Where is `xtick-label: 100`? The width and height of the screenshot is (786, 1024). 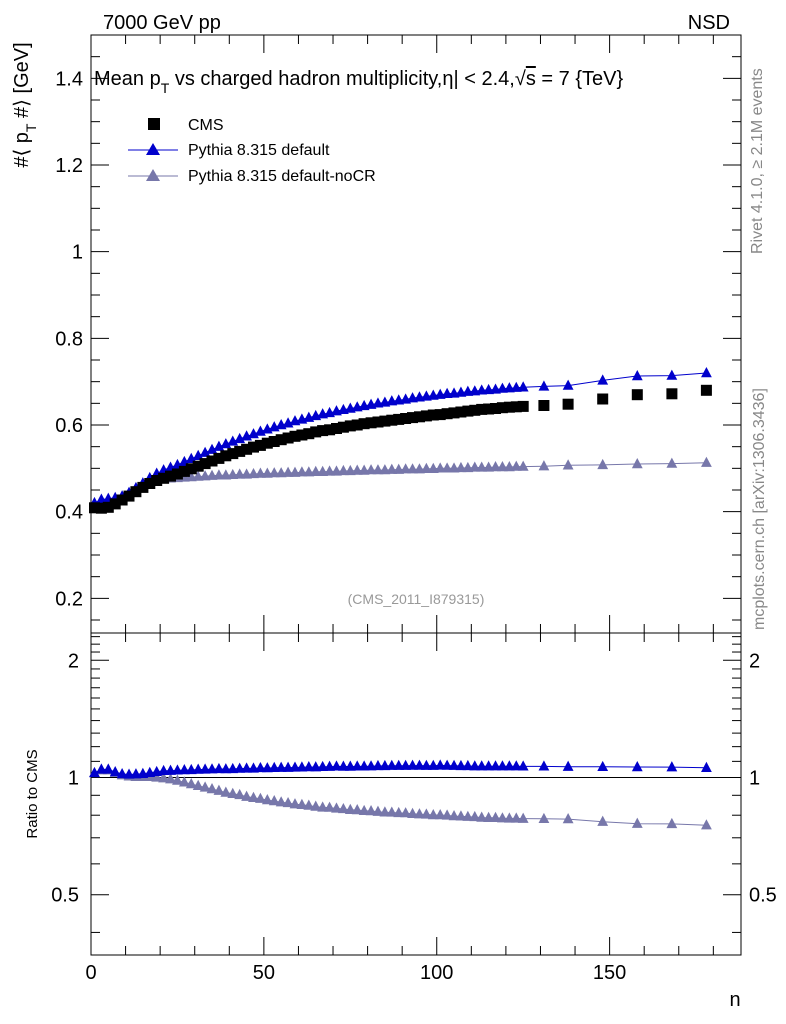 xtick-label: 100 is located at coordinates (436, 973).